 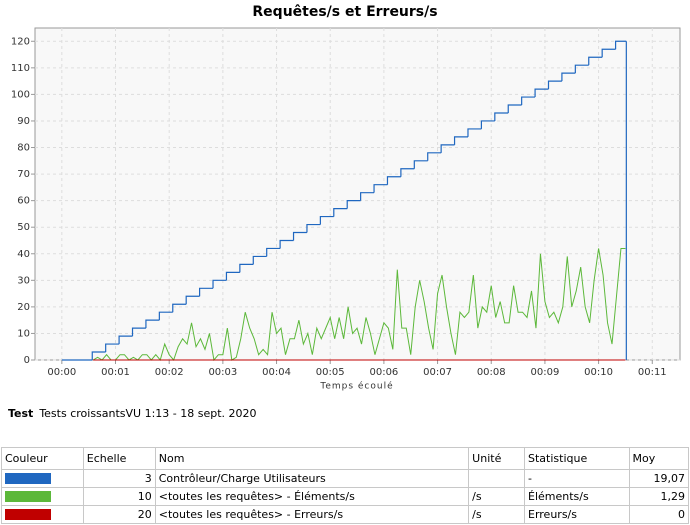 What do you see at coordinates (148, 413) in the screenshot?
I see `test-value: Tests croissantsVU 1:13 - 18 sept. 2020` at bounding box center [148, 413].